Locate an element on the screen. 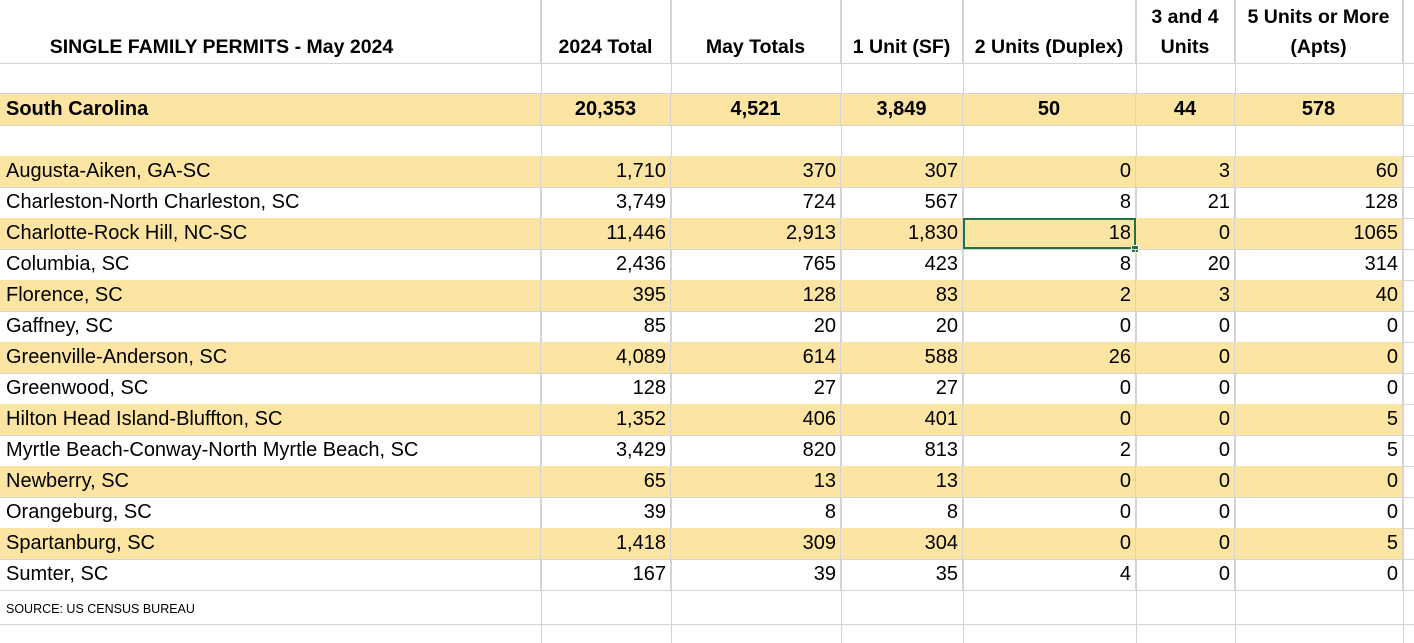 The height and width of the screenshot is (643, 1414). header-two-units-cell: 2 Units (Duplex) is located at coordinates (1049, 31).